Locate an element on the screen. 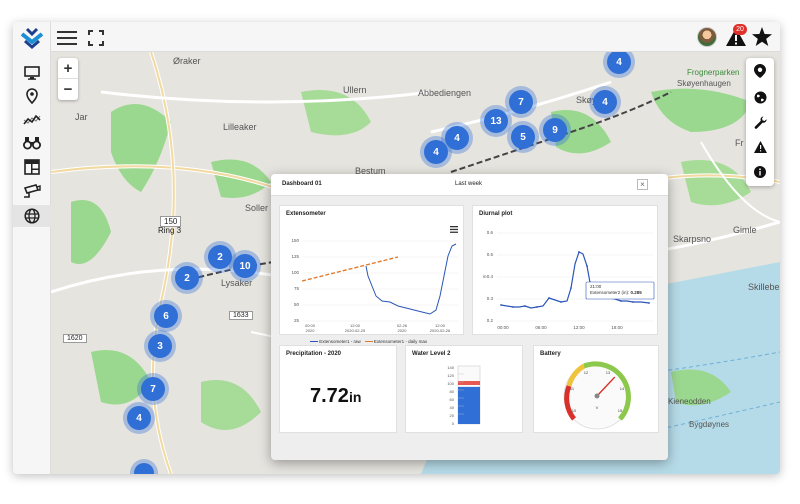  precipitation-widget: Precipitation - 2020 7.72in is located at coordinates (338, 389).